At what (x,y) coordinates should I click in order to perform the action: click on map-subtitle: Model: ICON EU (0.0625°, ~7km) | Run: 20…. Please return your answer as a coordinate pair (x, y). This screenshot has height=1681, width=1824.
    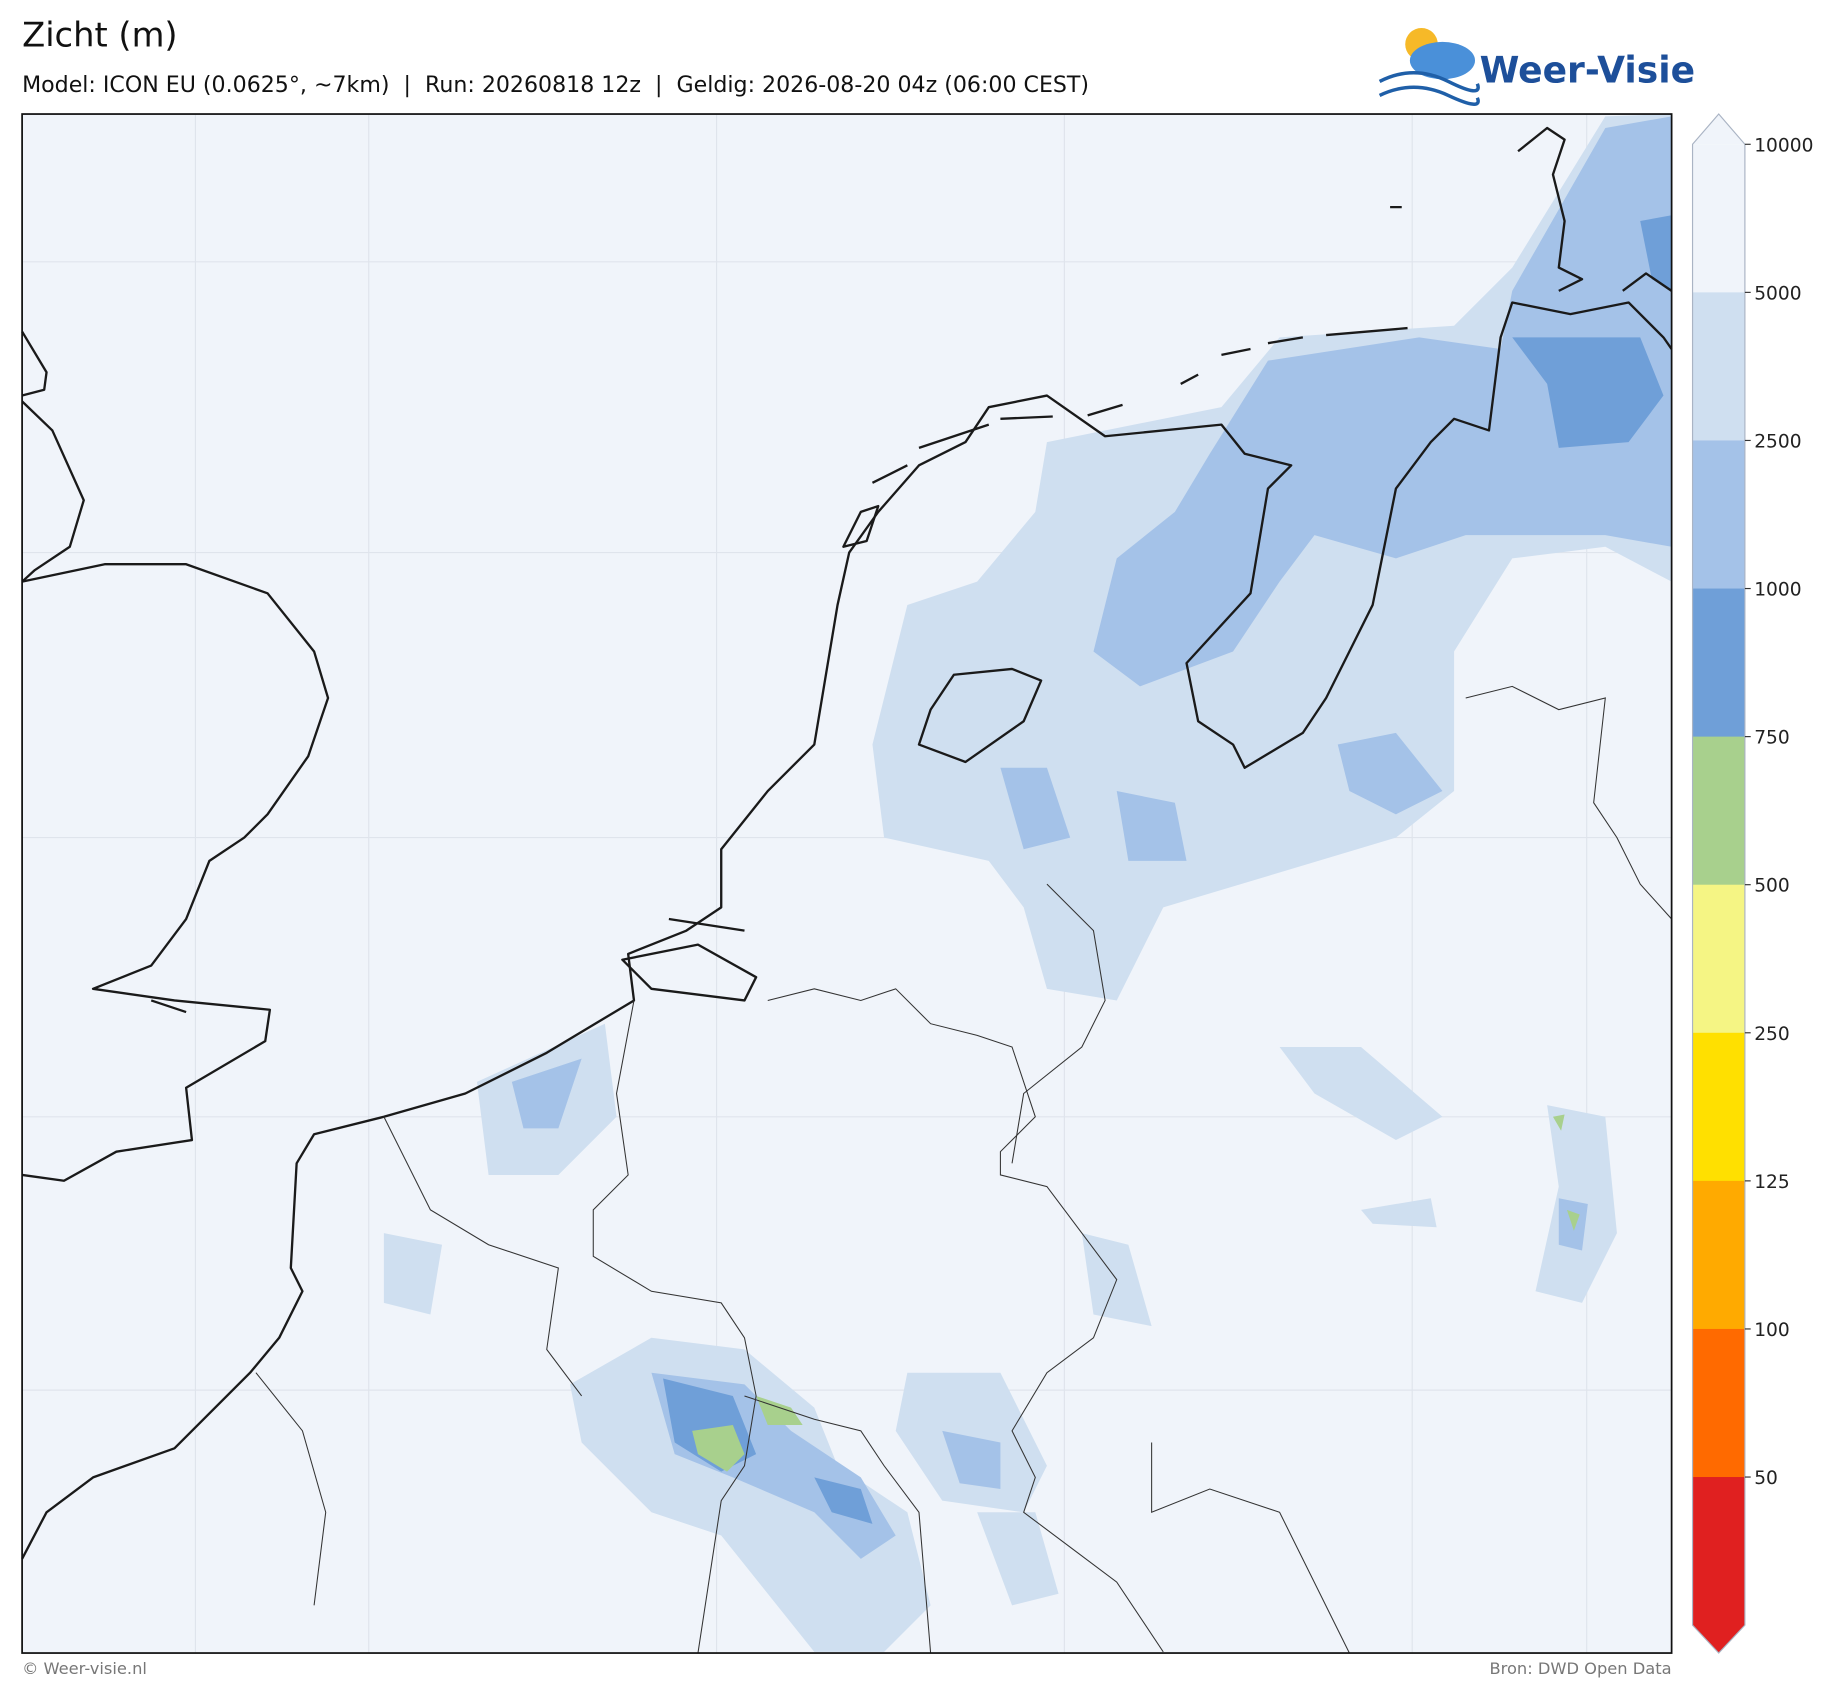
    Looking at the image, I should click on (555, 85).